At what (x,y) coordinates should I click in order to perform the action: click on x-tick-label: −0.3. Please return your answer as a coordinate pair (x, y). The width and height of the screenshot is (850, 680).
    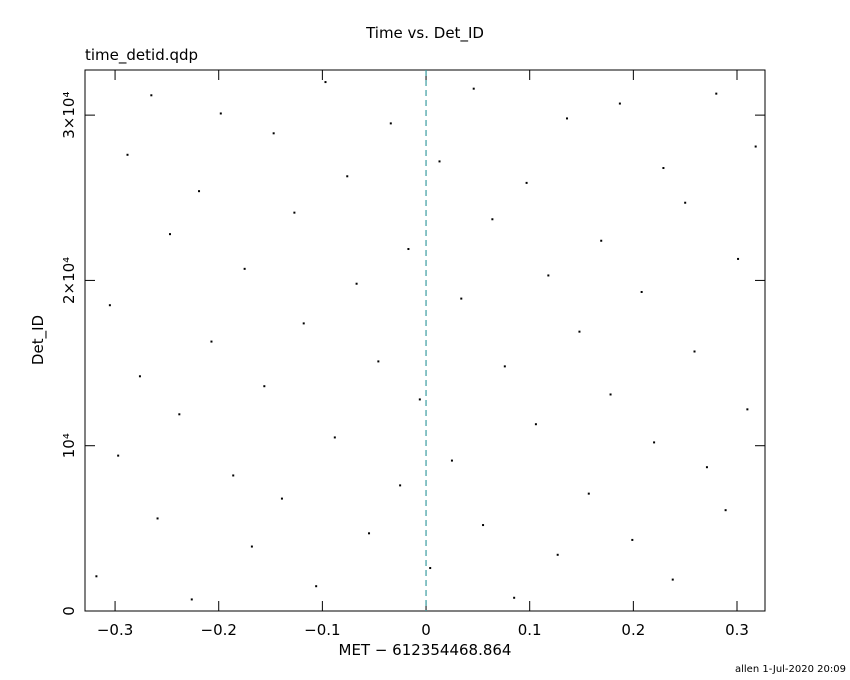
    Looking at the image, I should click on (115, 630).